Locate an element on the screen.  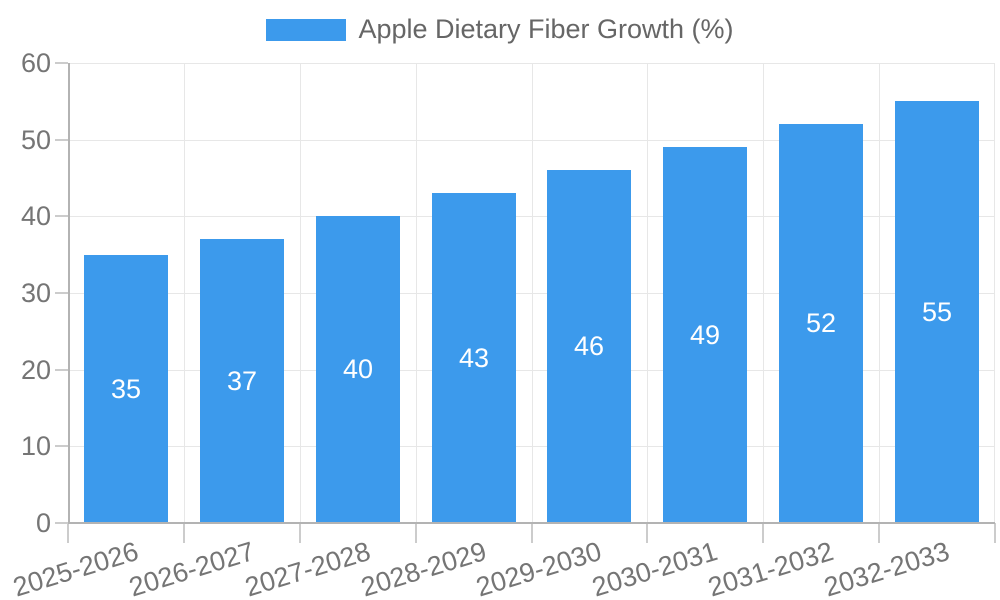
bar-value-label: 49 is located at coordinates (705, 334).